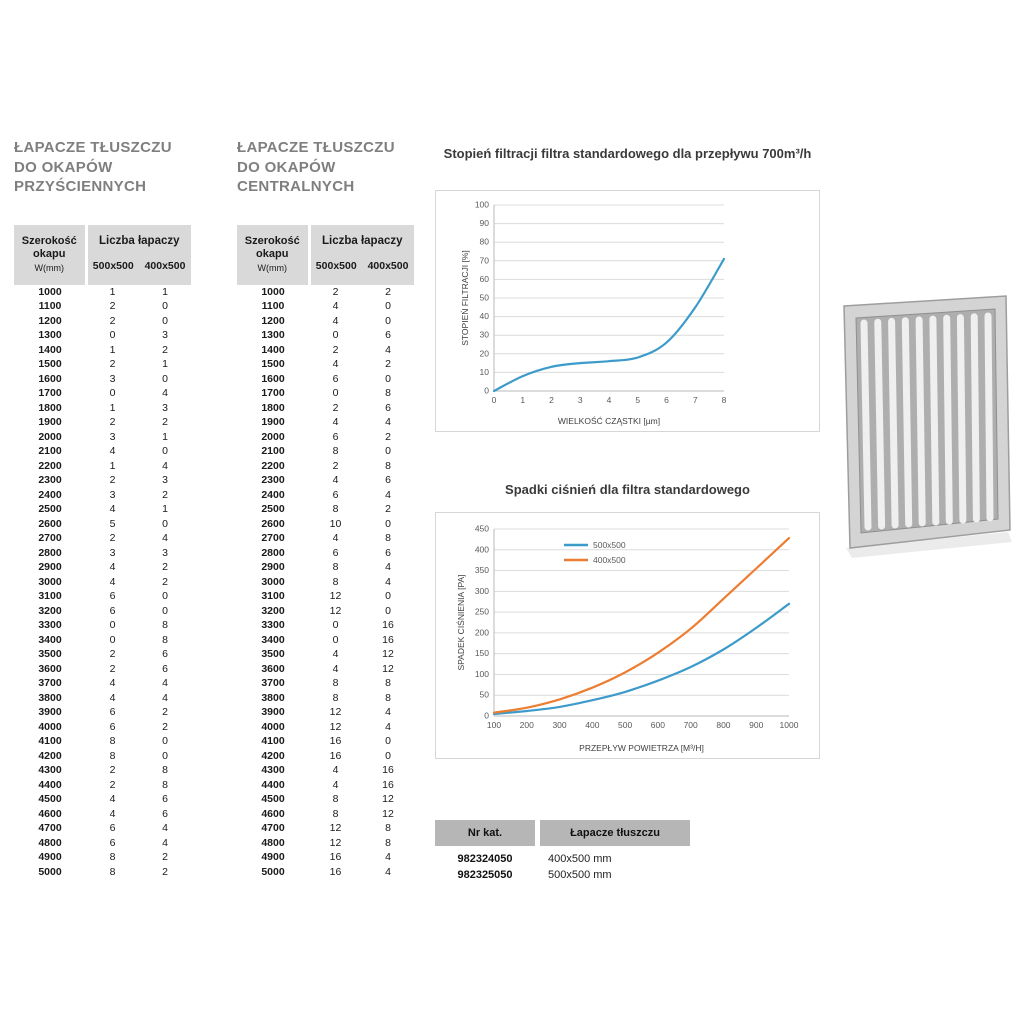 This screenshot has width=1024, height=1024. Describe the element at coordinates (316, 147) in the screenshot. I see `title-line: ŁAPACZE TŁUSZCZU` at that location.